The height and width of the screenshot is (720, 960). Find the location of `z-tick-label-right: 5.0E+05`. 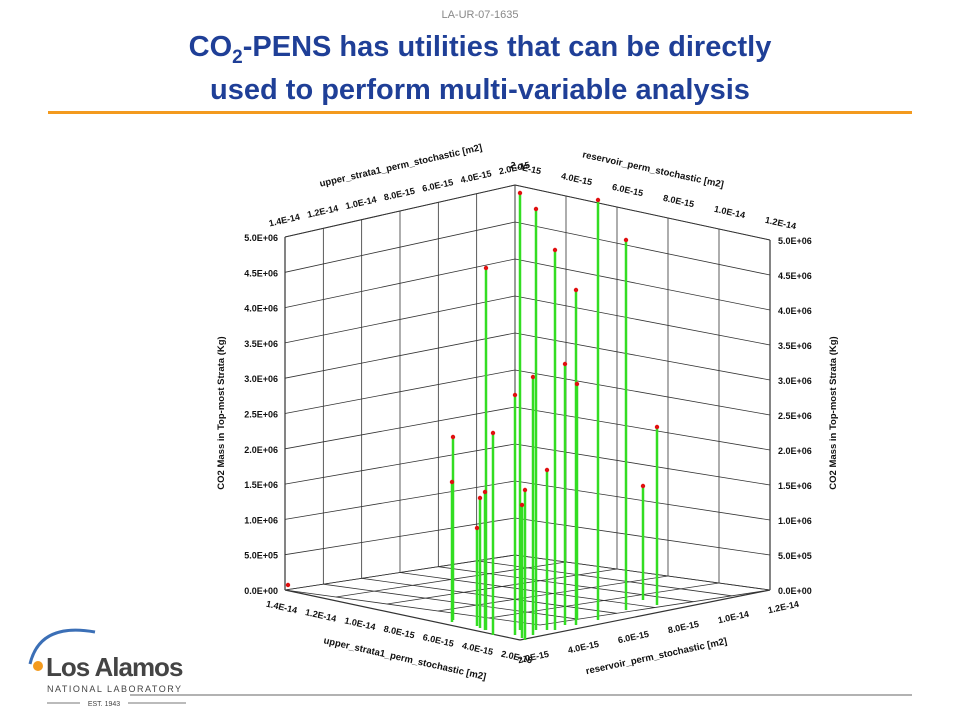

z-tick-label-right: 5.0E+05 is located at coordinates (795, 556).